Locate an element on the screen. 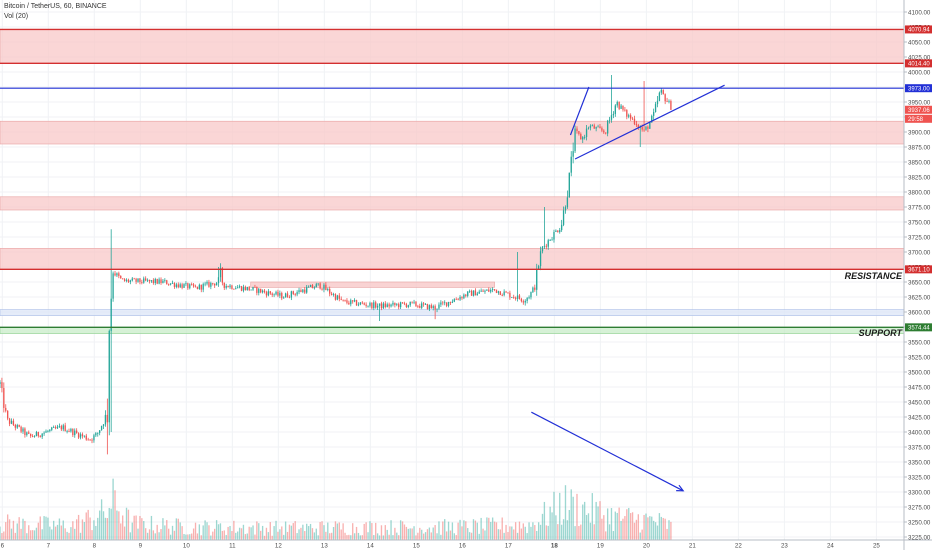  y-tick-label: 3775.00 is located at coordinates (919, 207).